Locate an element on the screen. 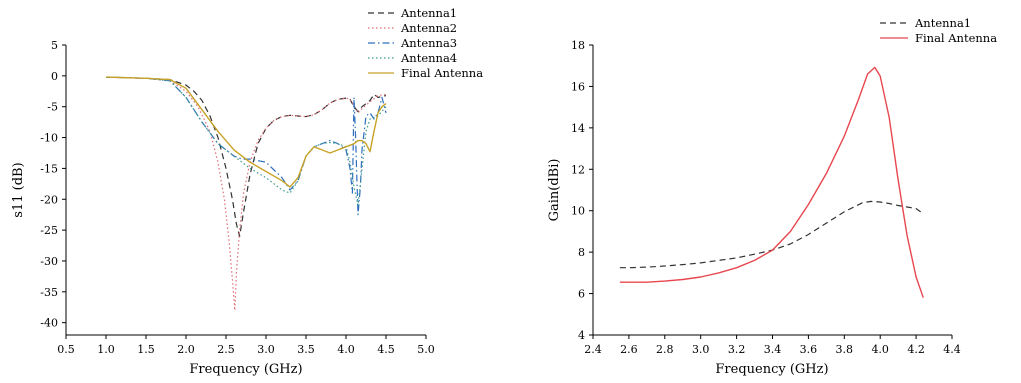 The height and width of the screenshot is (383, 1021). y-axis-label: s11 (dB) is located at coordinates (18, 189).